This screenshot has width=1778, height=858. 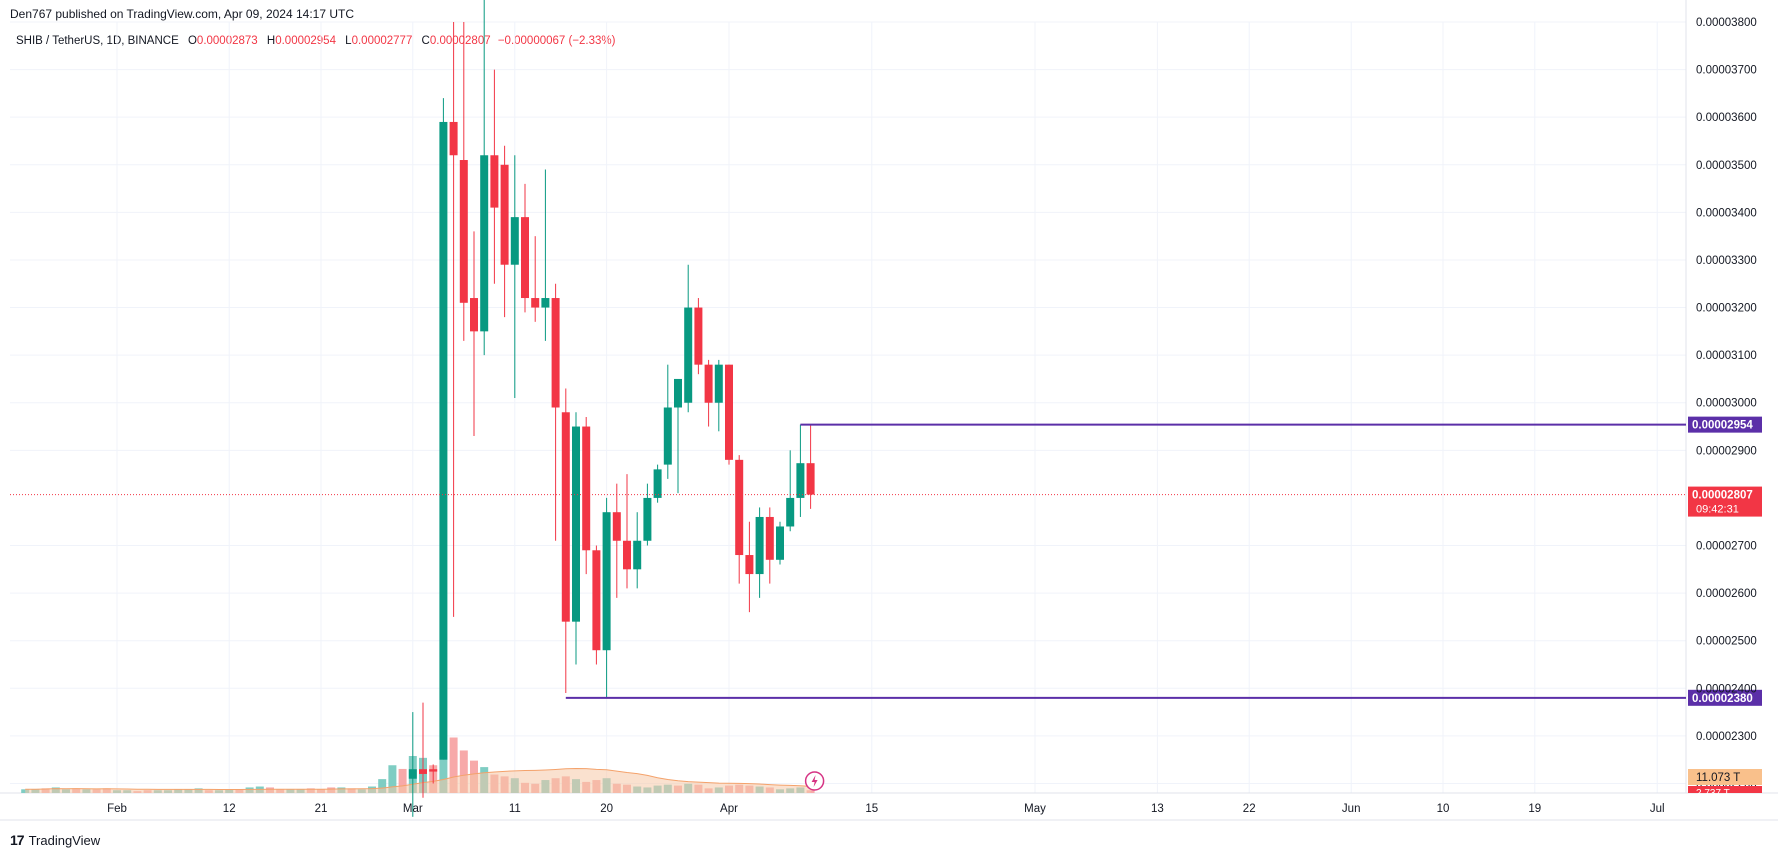 What do you see at coordinates (729, 809) in the screenshot?
I see `time-tick-label: Apr` at bounding box center [729, 809].